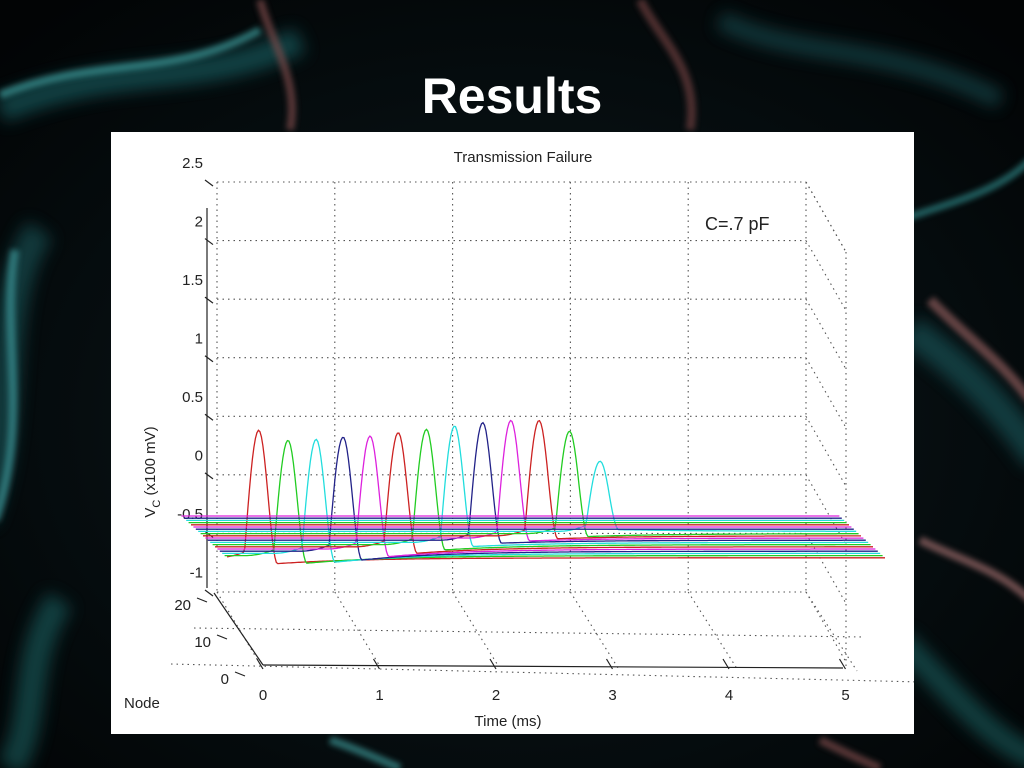 This screenshot has width=1024, height=768. Describe the element at coordinates (150, 513) in the screenshot. I see `y-axis-label-main: V` at that location.